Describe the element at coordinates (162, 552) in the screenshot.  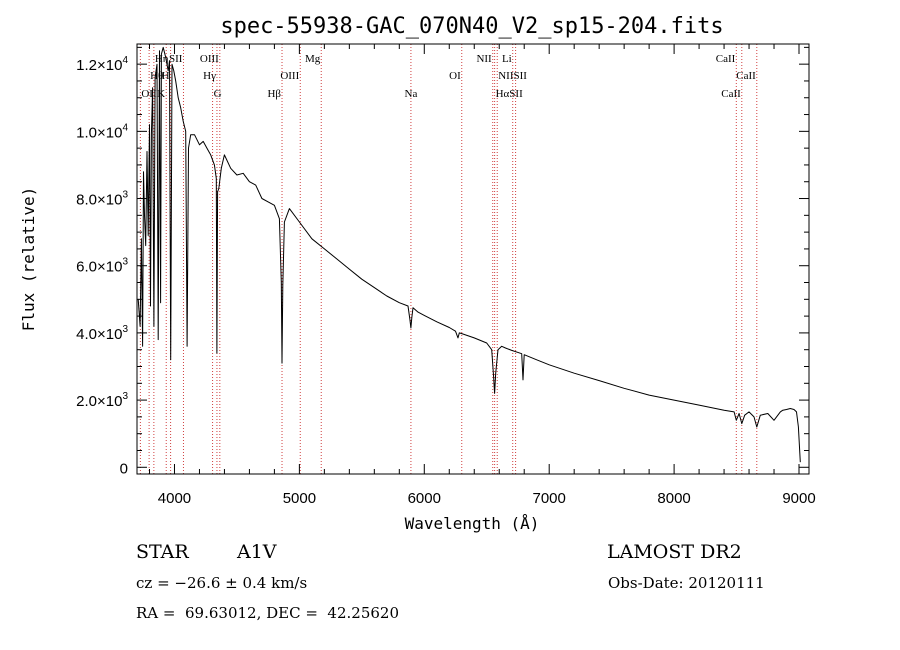
I see `object-class: STAR` at that location.